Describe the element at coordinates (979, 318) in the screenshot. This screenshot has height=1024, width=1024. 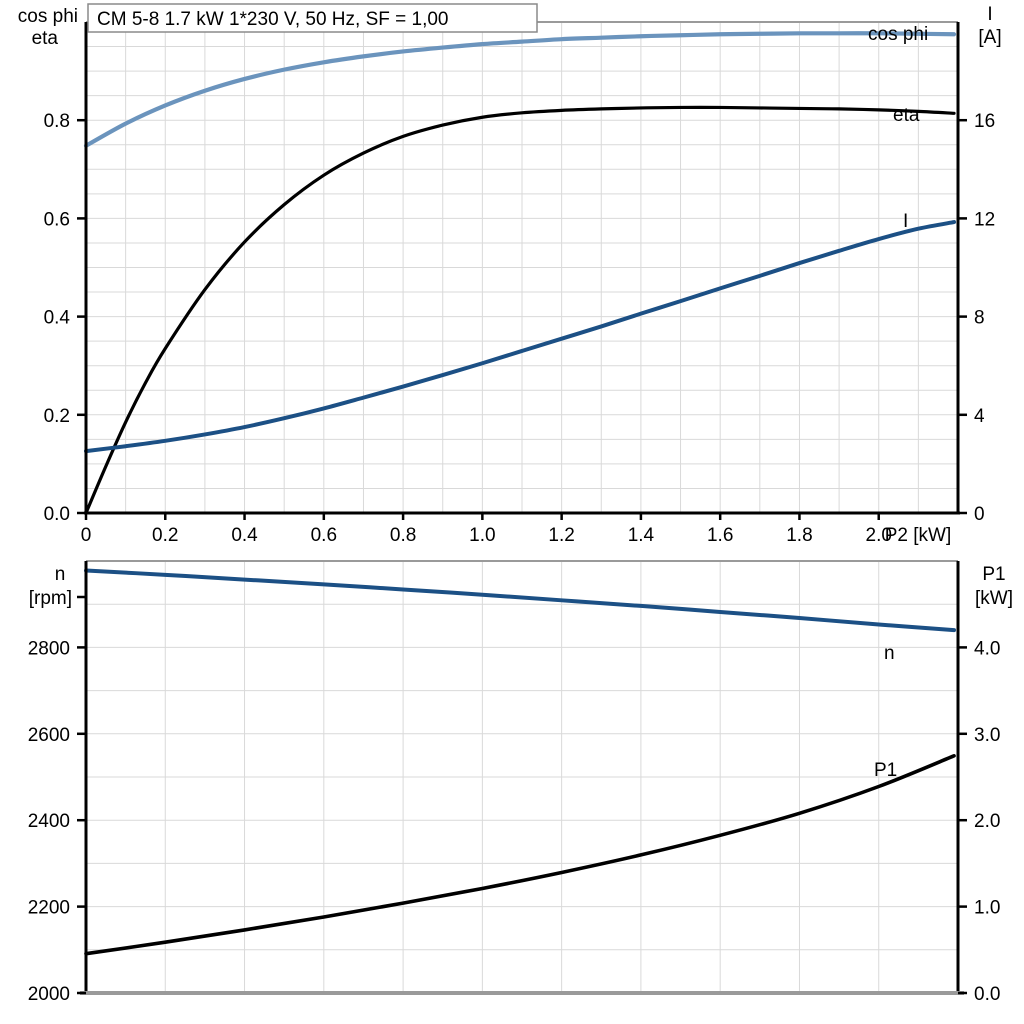
I see `tick-label-right: 8` at that location.